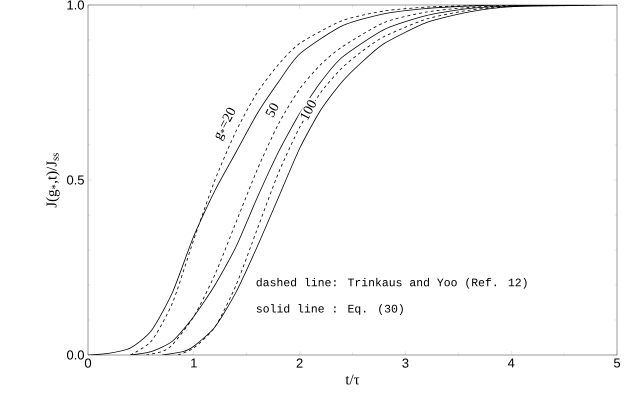  I want to click on x-tick-label: 4, so click(511, 363).